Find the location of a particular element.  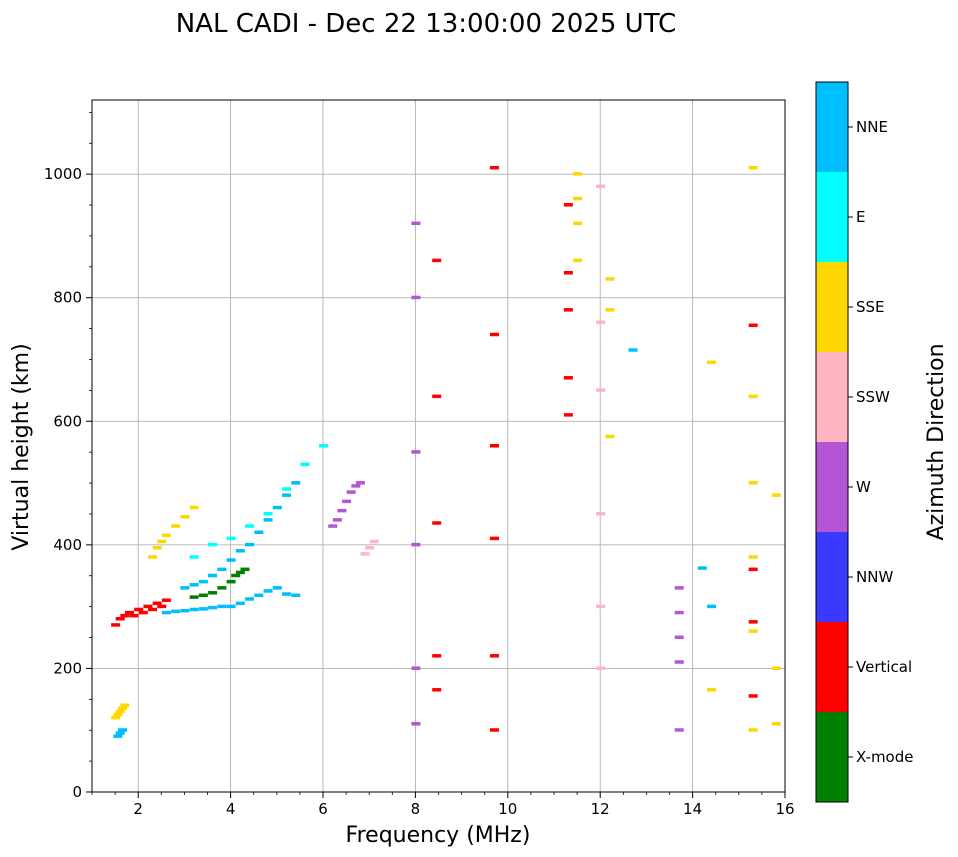

colorbar-label: X-mode is located at coordinates (884, 757).